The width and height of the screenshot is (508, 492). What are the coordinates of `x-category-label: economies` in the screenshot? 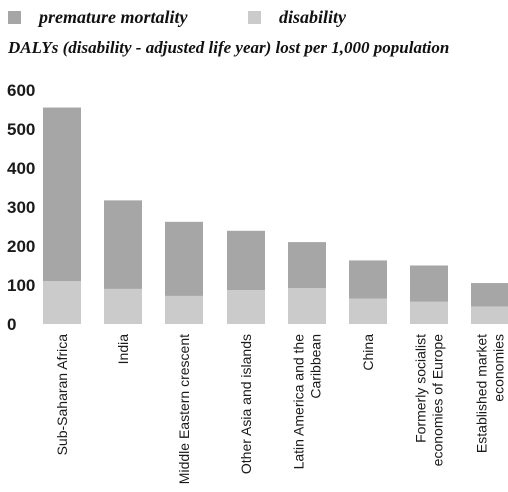 It's located at (499, 368).